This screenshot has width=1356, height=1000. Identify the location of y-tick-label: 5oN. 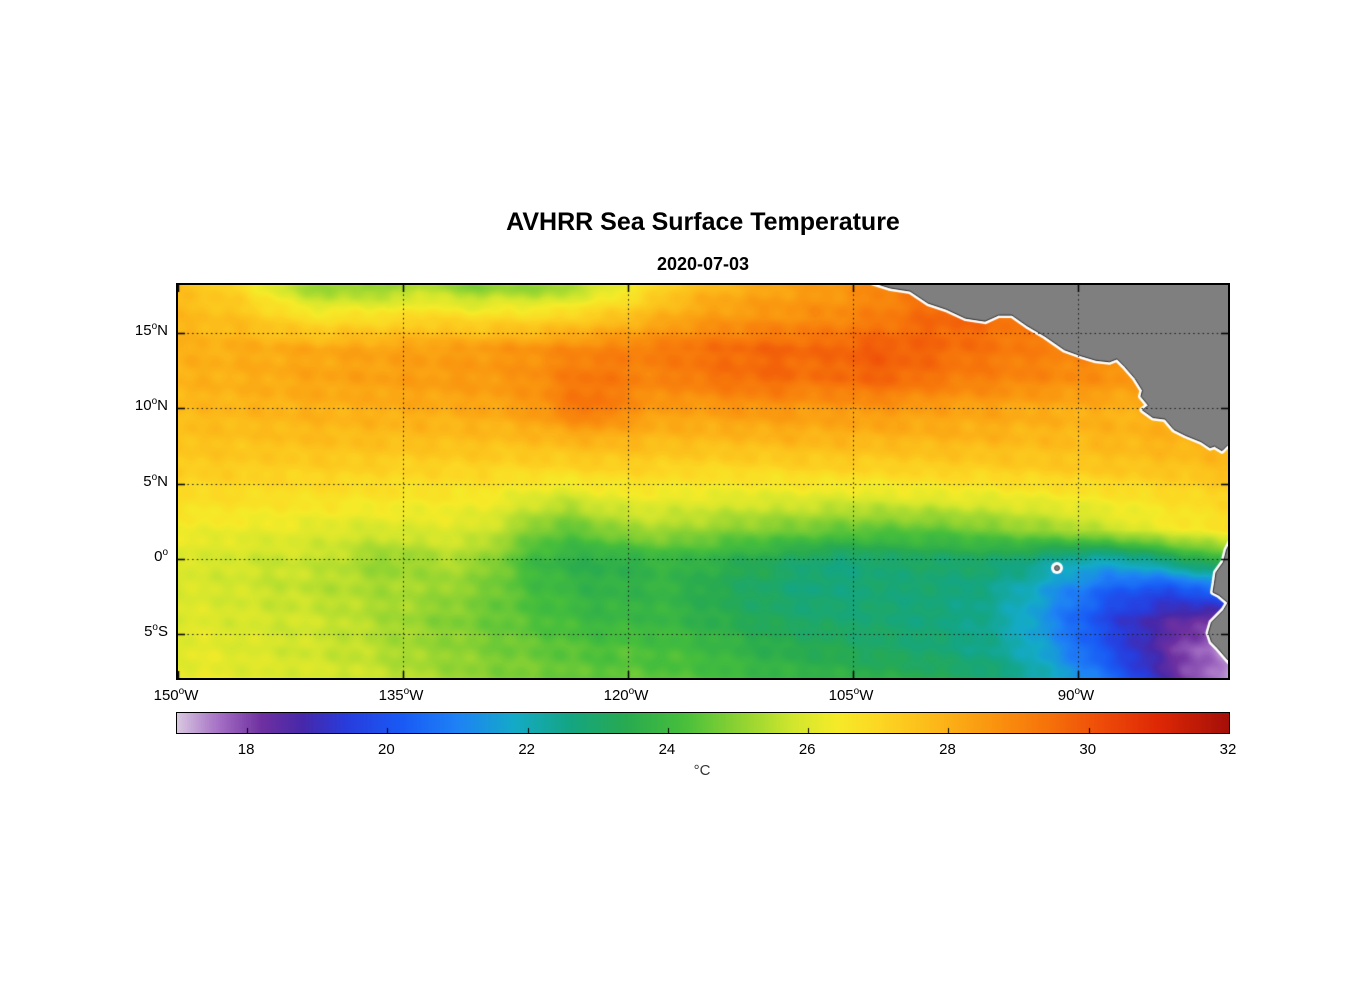
(155, 480).